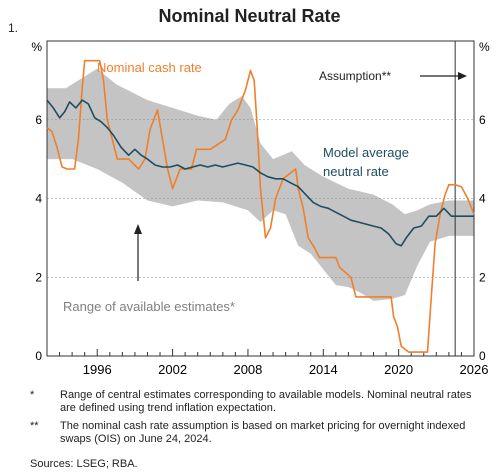 Image resolution: width=499 pixels, height=476 pixels. What do you see at coordinates (474, 369) in the screenshot?
I see `x-tick-label-2026: 2026` at bounding box center [474, 369].